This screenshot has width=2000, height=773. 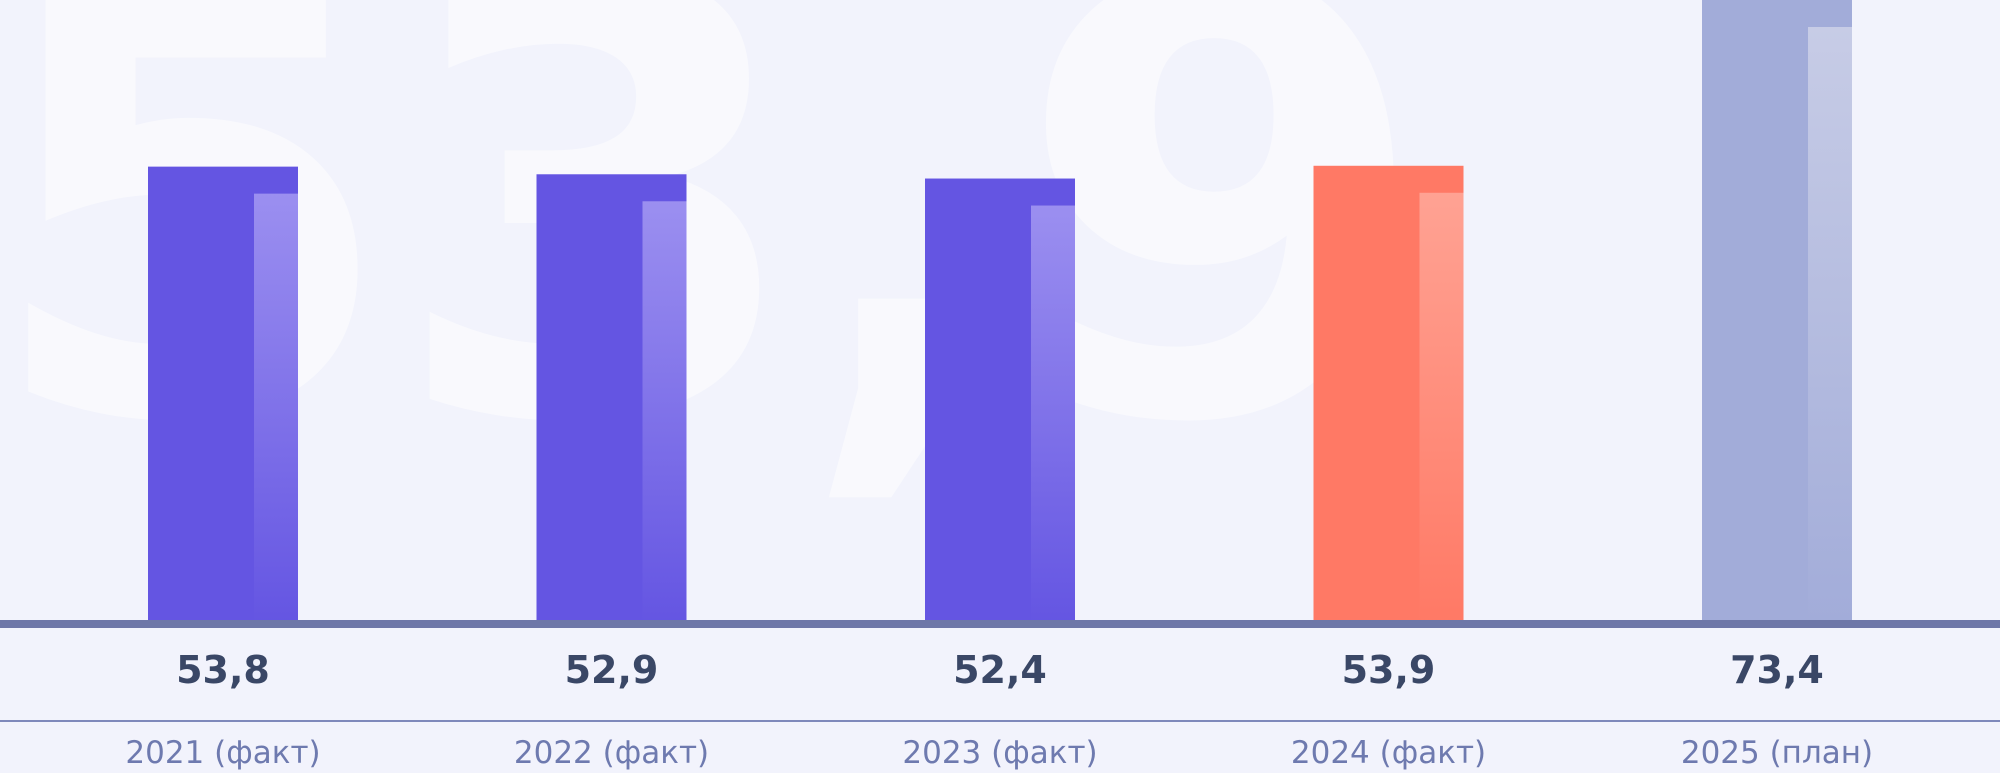 What do you see at coordinates (1388, 670) in the screenshot?
I see `bar-value-label: 53,9` at bounding box center [1388, 670].